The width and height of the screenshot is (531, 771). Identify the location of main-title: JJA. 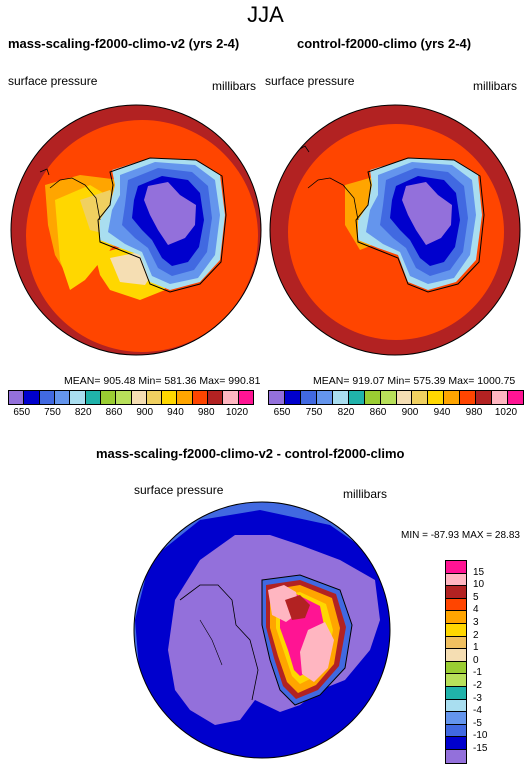
(265, 14).